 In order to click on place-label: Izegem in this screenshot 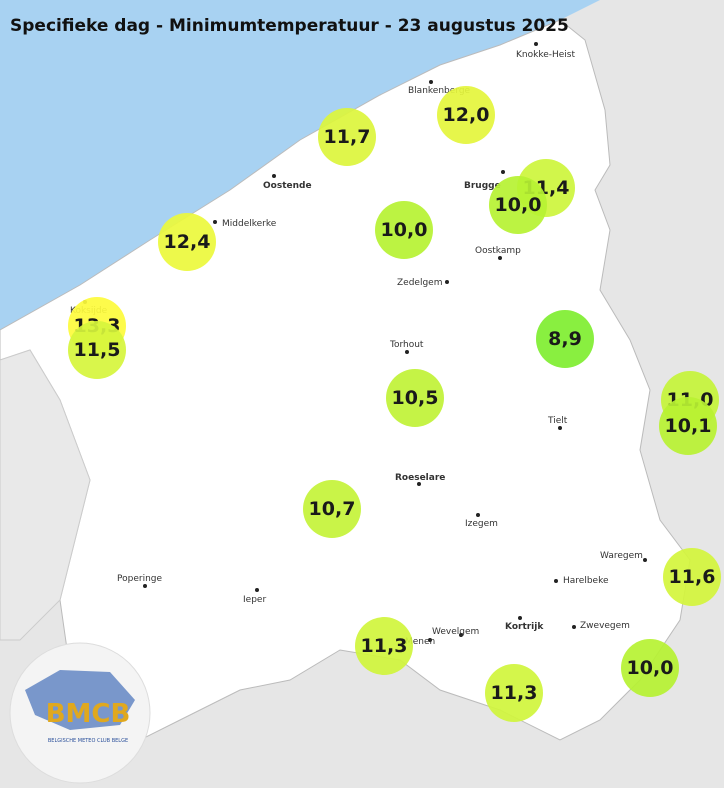, I will do `click(481, 524)`.